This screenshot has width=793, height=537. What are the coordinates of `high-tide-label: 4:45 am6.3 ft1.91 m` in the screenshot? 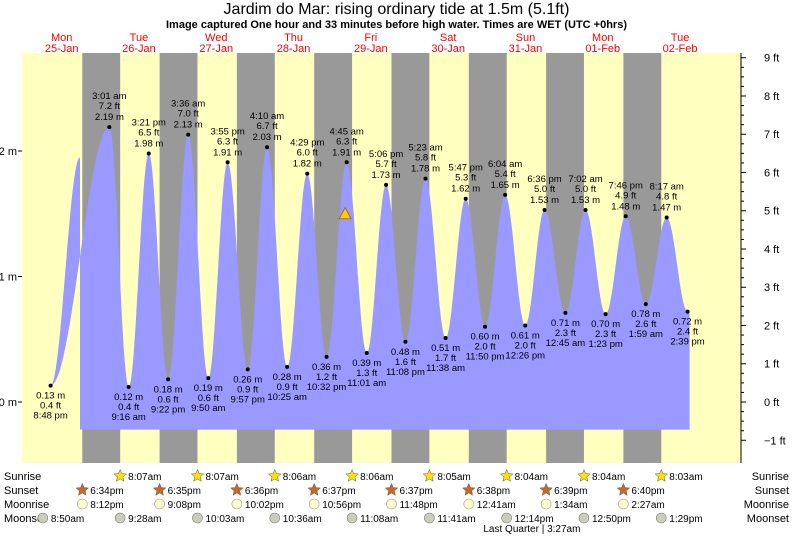 It's located at (346, 142).